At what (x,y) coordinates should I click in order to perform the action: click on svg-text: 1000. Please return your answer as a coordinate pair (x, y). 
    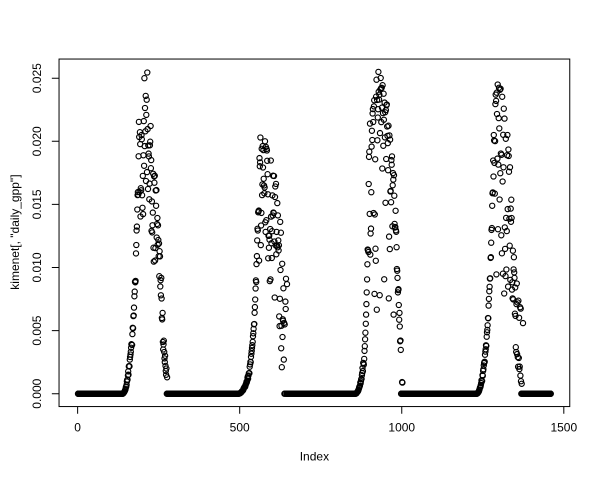
    Looking at the image, I should click on (401, 428).